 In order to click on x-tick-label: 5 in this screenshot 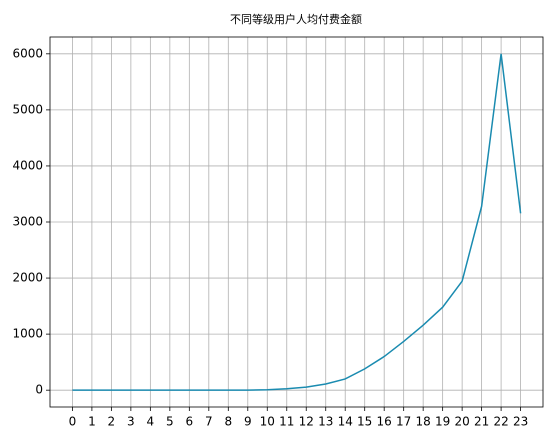, I will do `click(170, 422)`.